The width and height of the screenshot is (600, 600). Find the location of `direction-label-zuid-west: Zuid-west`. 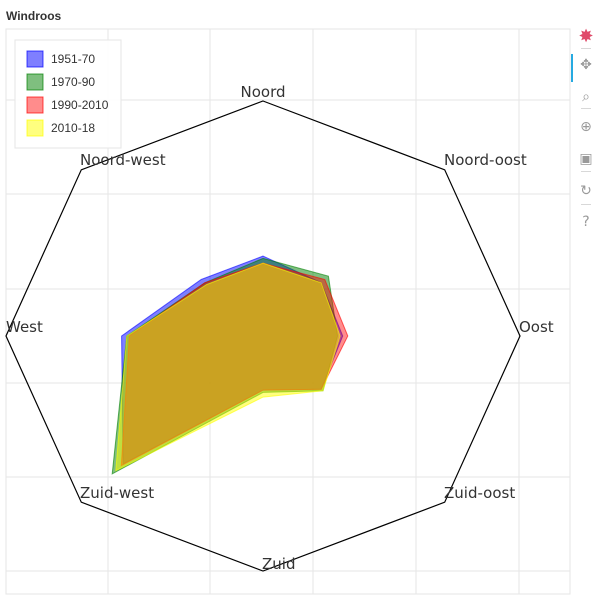

direction-label-zuid-west: Zuid-west is located at coordinates (117, 493).